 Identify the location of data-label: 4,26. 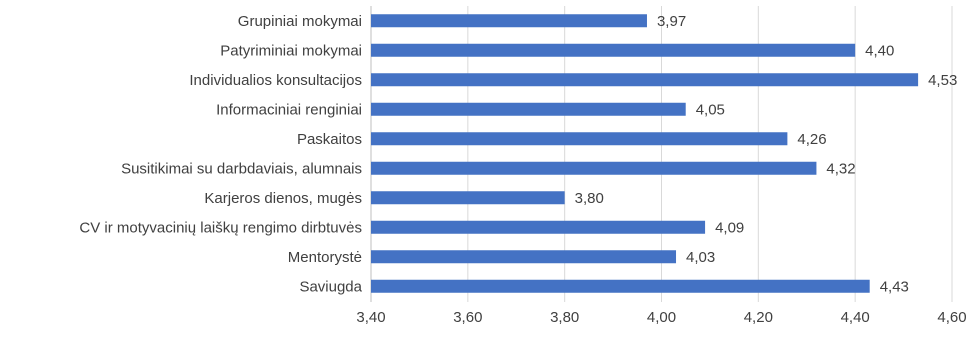
(811, 139).